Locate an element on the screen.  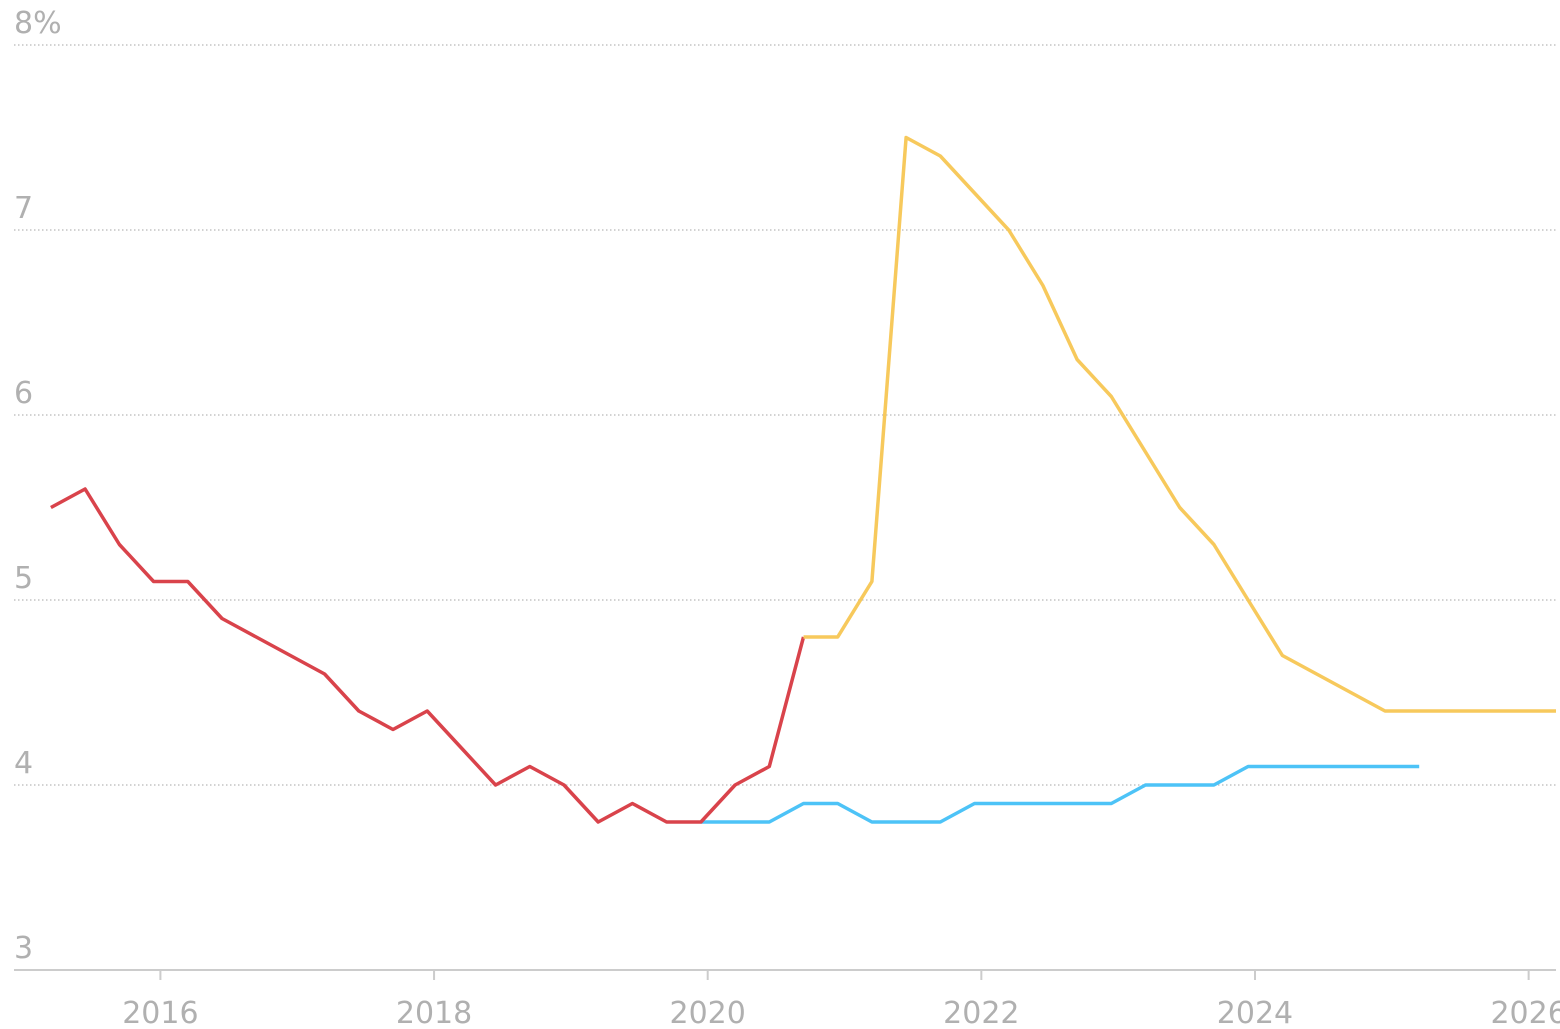
x-tick-label: 2022 is located at coordinates (981, 1012).